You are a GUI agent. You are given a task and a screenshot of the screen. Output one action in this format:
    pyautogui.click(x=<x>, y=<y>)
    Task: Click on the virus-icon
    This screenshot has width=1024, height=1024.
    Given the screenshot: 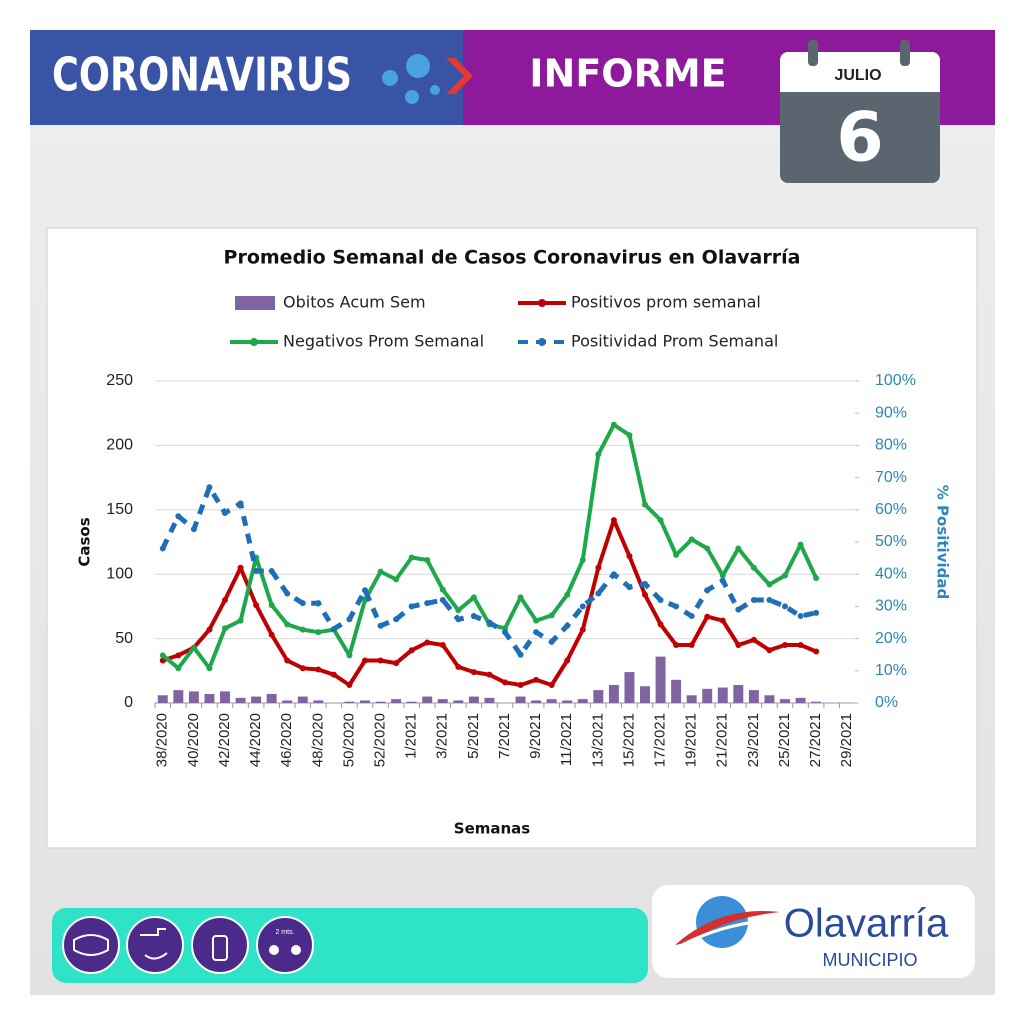 What is the action you would take?
    pyautogui.click(x=411, y=79)
    